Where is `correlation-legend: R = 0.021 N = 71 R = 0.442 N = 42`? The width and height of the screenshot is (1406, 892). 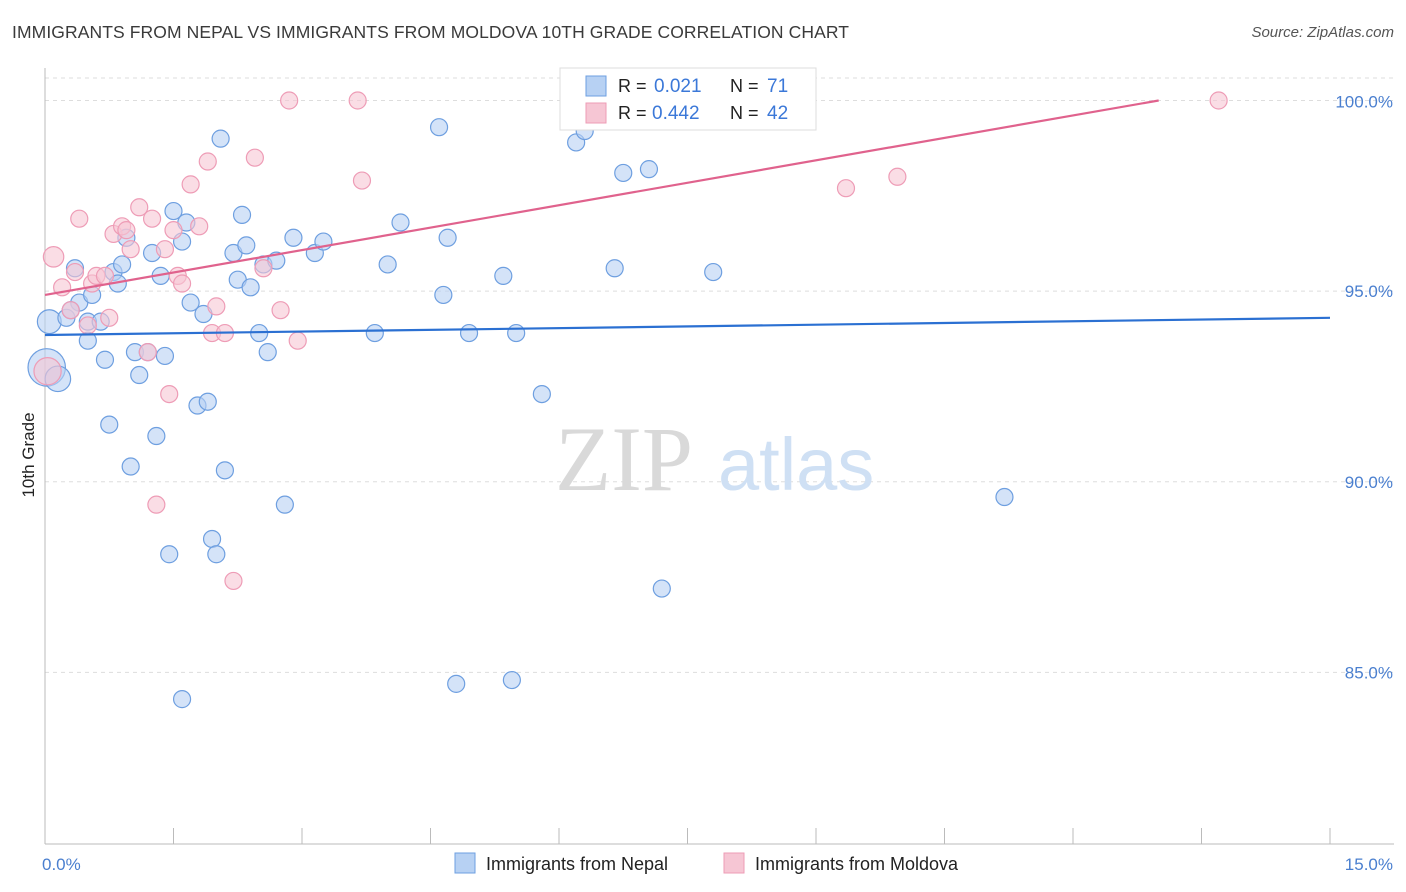
correlation-legend: R = 0.021 N = 71 R = 0.442 N = 42 is located at coordinates (688, 99).